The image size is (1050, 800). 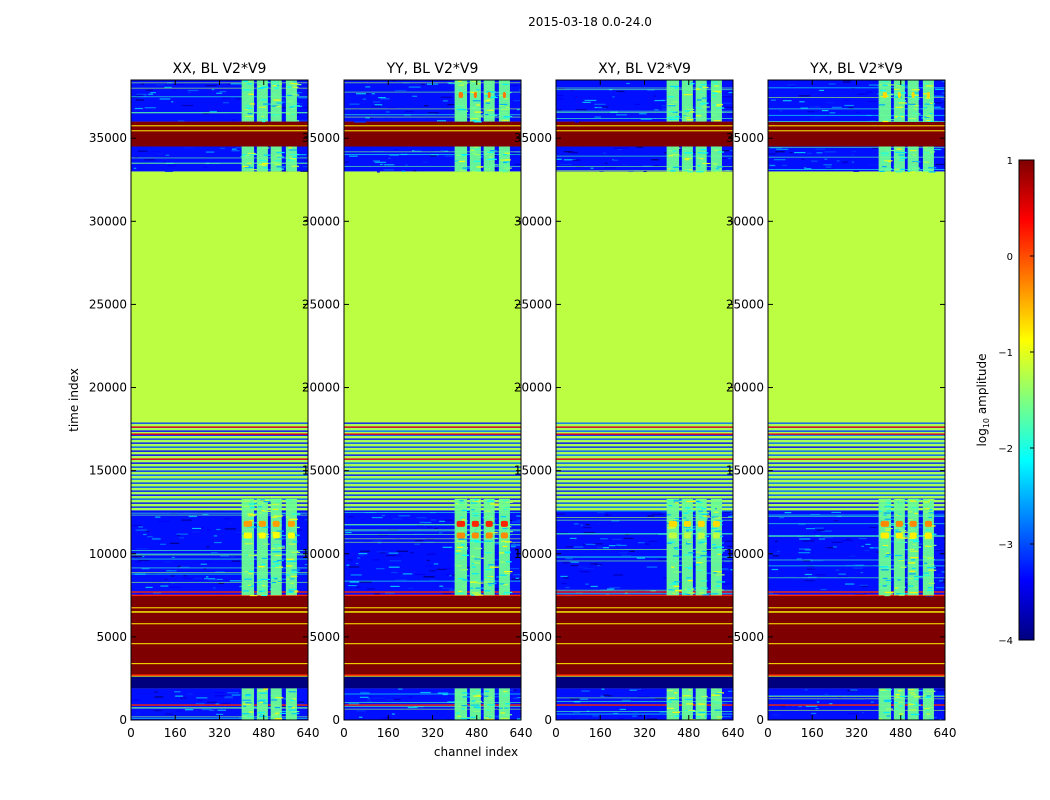 I want to click on sat-line, so click(x=432, y=608).